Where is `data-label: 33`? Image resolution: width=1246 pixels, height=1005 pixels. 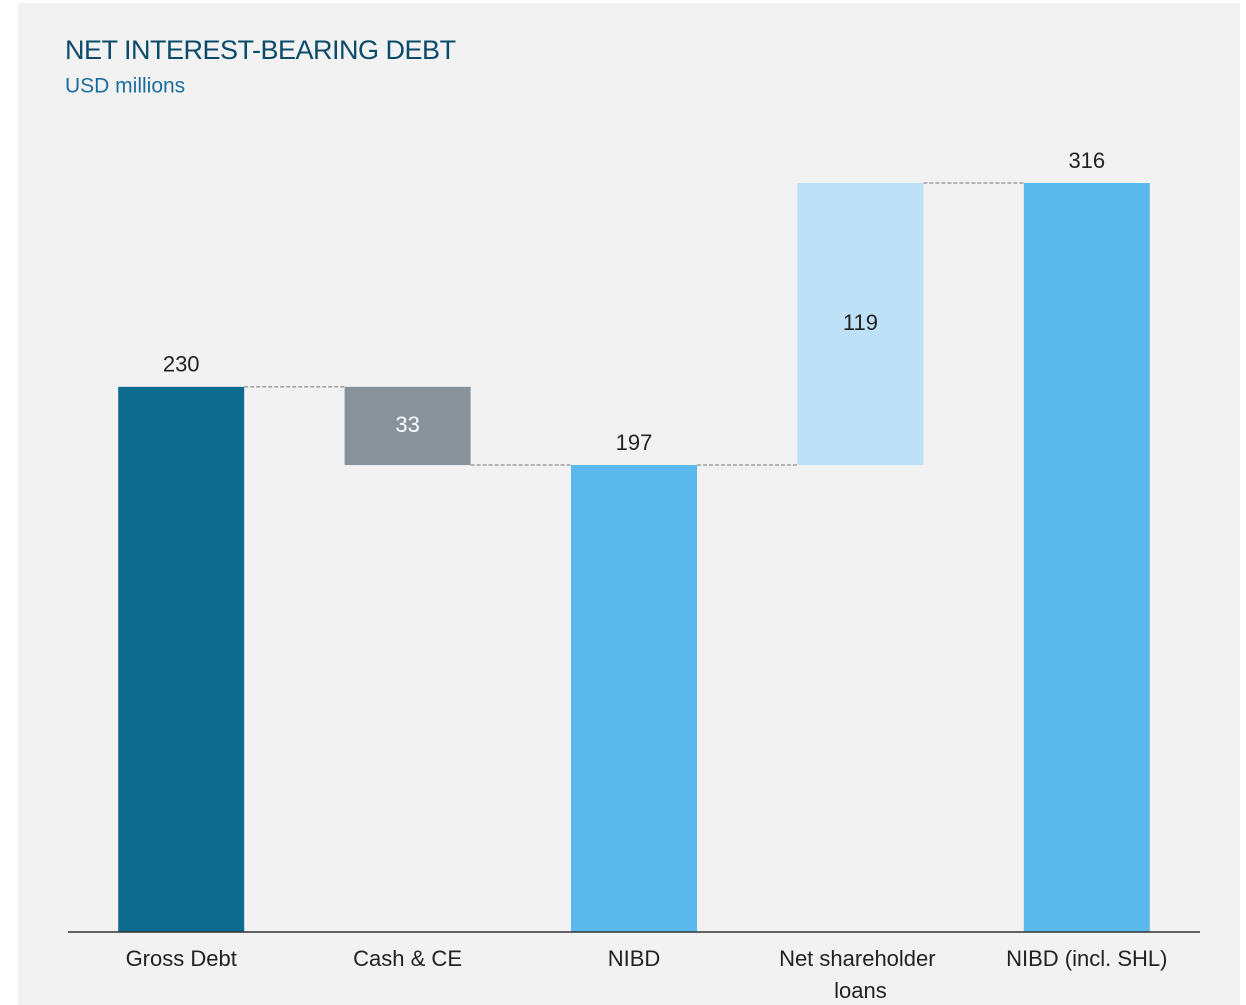
data-label: 33 is located at coordinates (407, 424).